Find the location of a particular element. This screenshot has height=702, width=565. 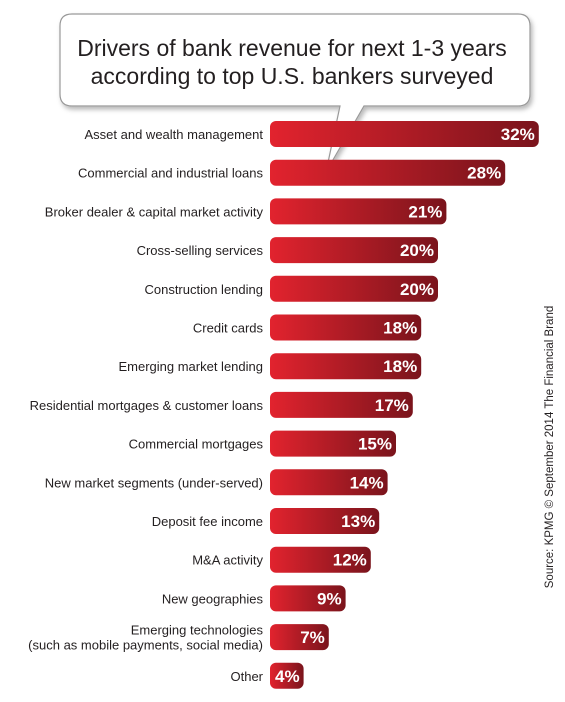

category-label: Deposit fee income is located at coordinates (207, 521).